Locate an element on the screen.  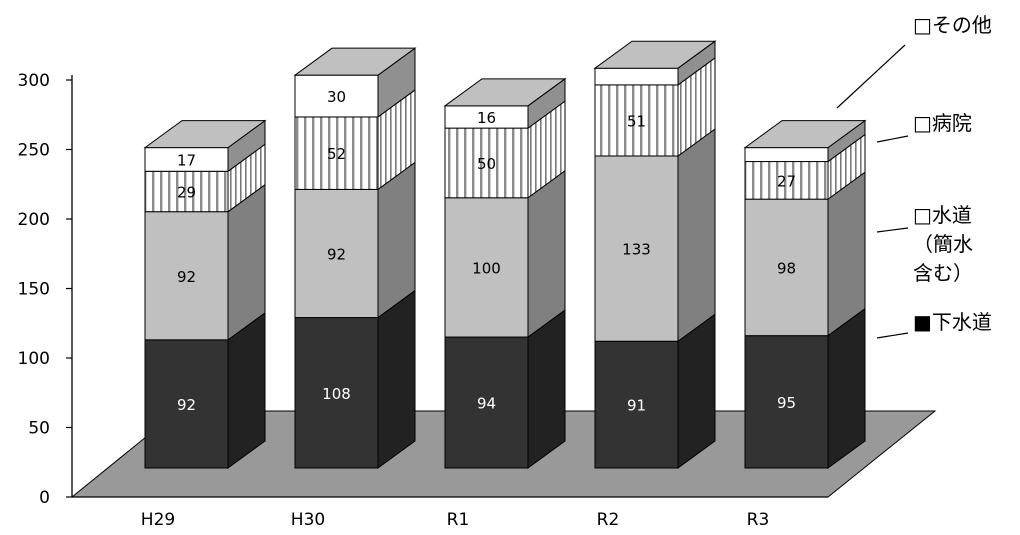
data-label-water: 100 is located at coordinates (486, 268).